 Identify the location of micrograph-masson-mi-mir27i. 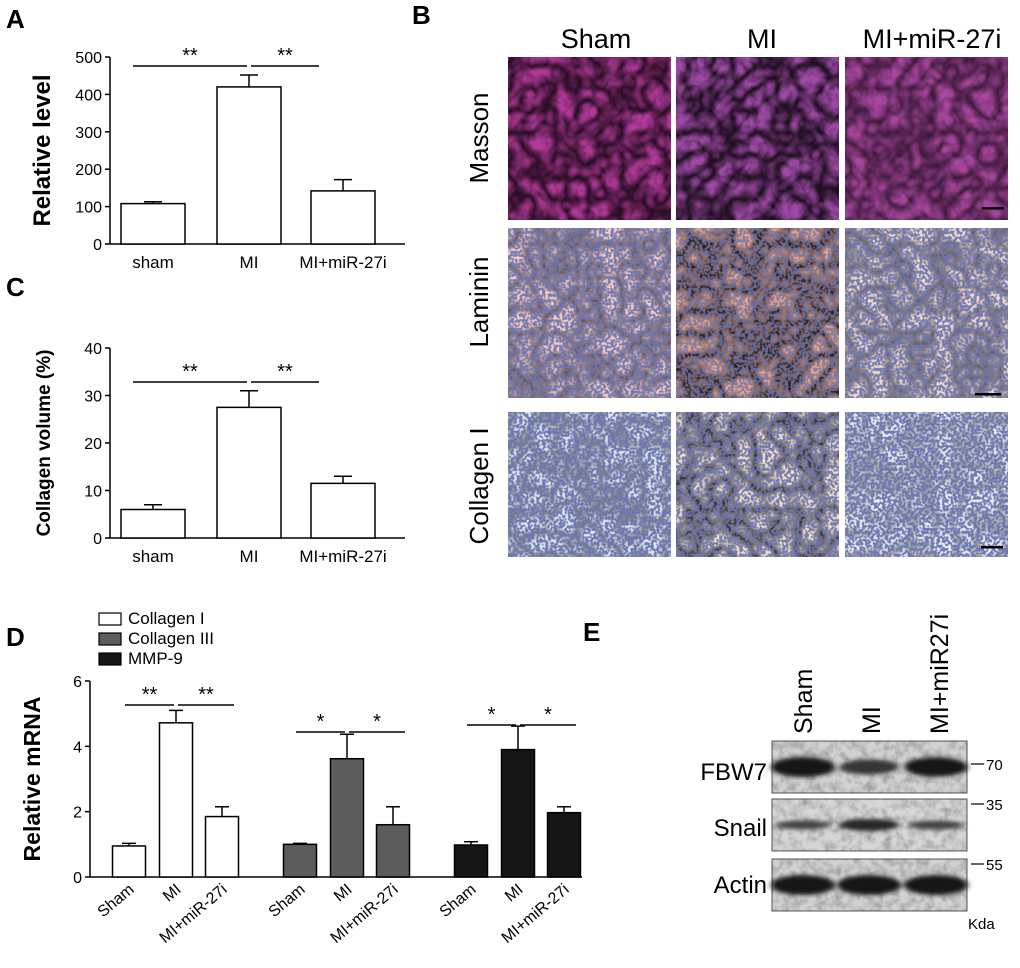
(926, 138).